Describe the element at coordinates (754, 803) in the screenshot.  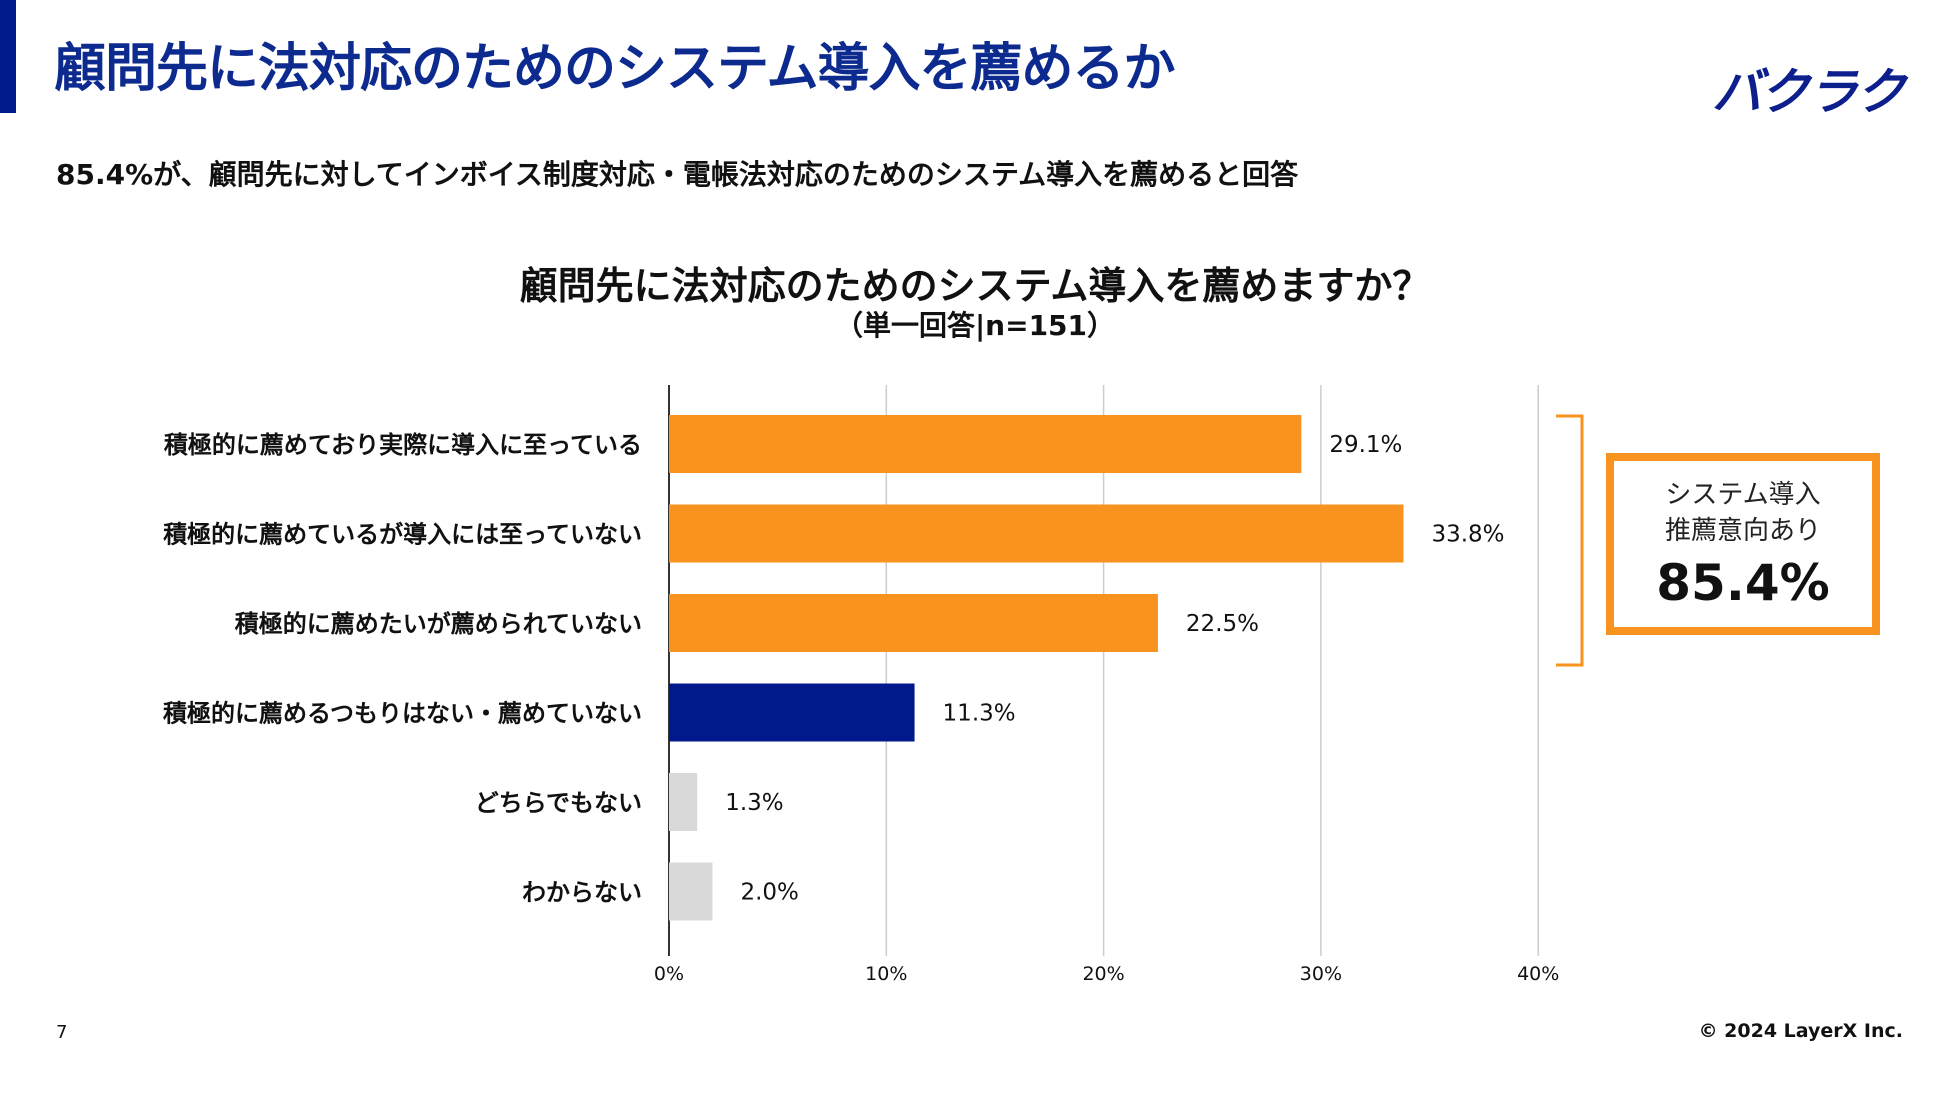
I see `value-label-5: 1.3%` at that location.